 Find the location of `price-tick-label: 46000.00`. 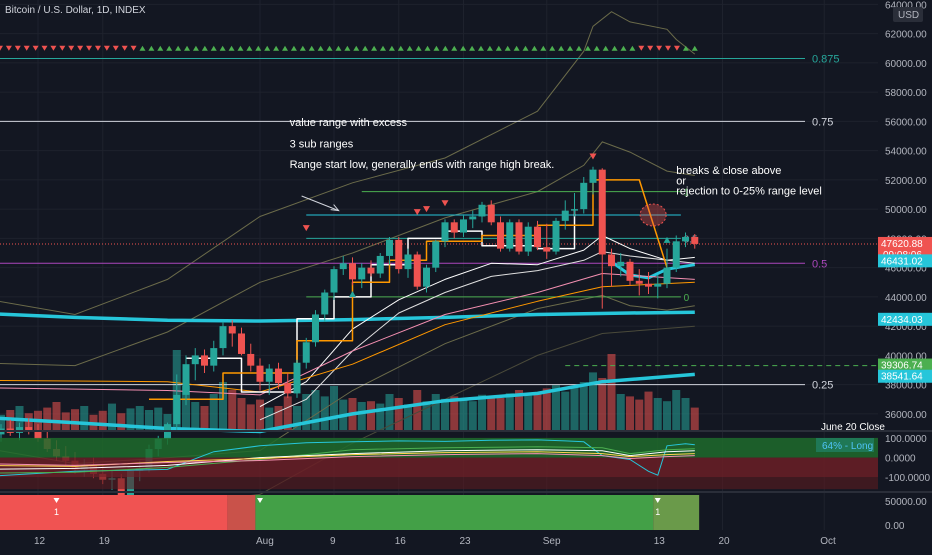

price-tick-label: 46000.00 is located at coordinates (906, 269).